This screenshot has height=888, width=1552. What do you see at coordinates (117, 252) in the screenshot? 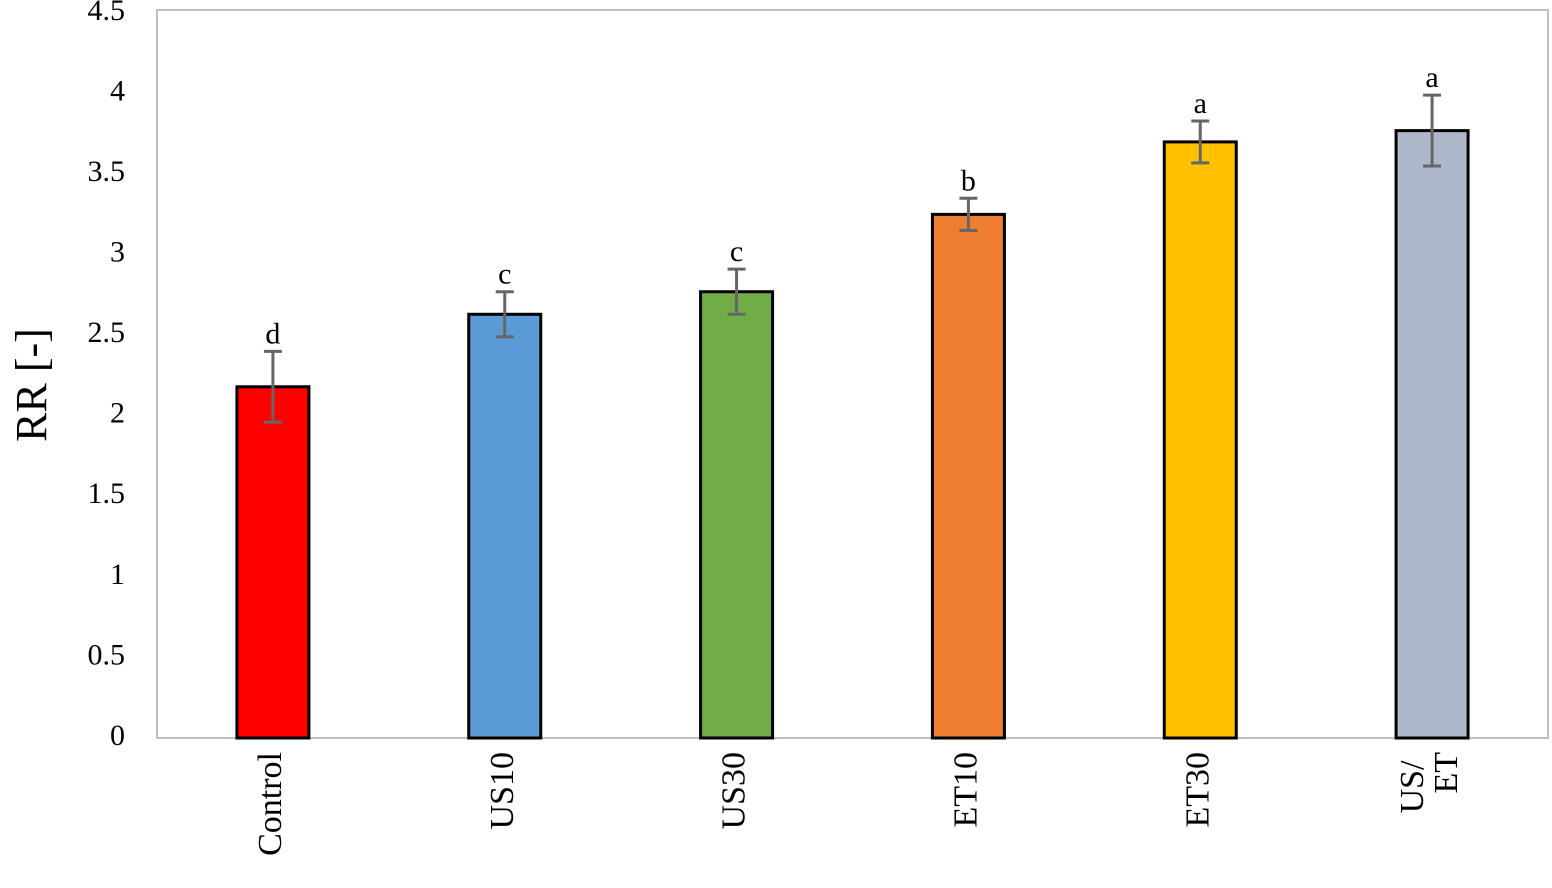
I see `y-tick-label: 3` at bounding box center [117, 252].